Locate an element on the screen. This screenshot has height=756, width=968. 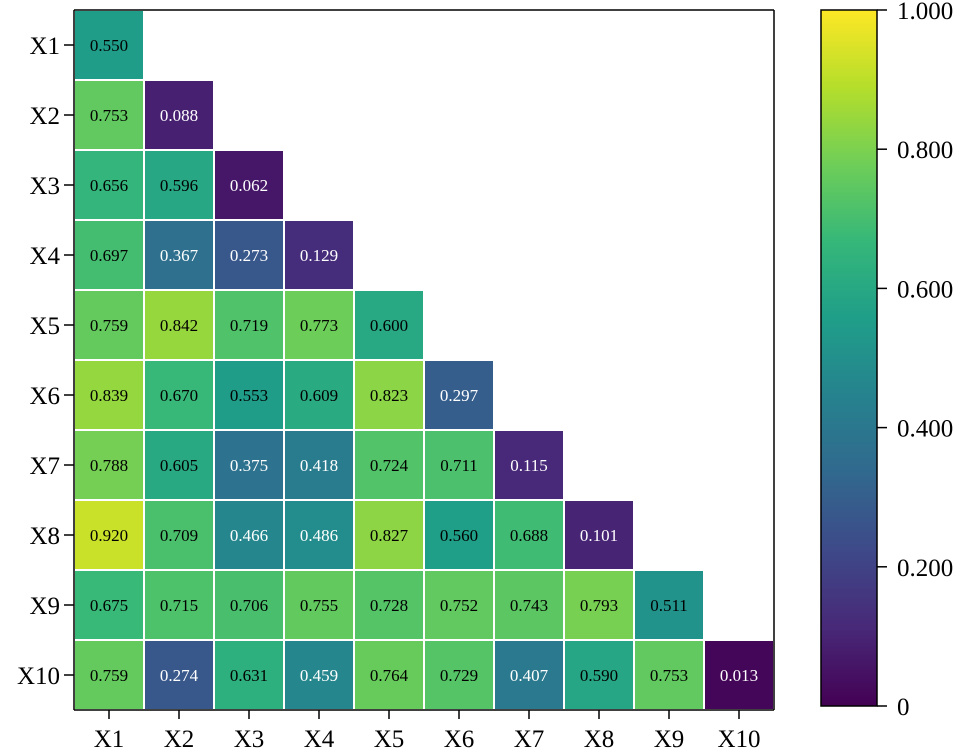
heatmap-cell-x10-x10 is located at coordinates (739, 675).